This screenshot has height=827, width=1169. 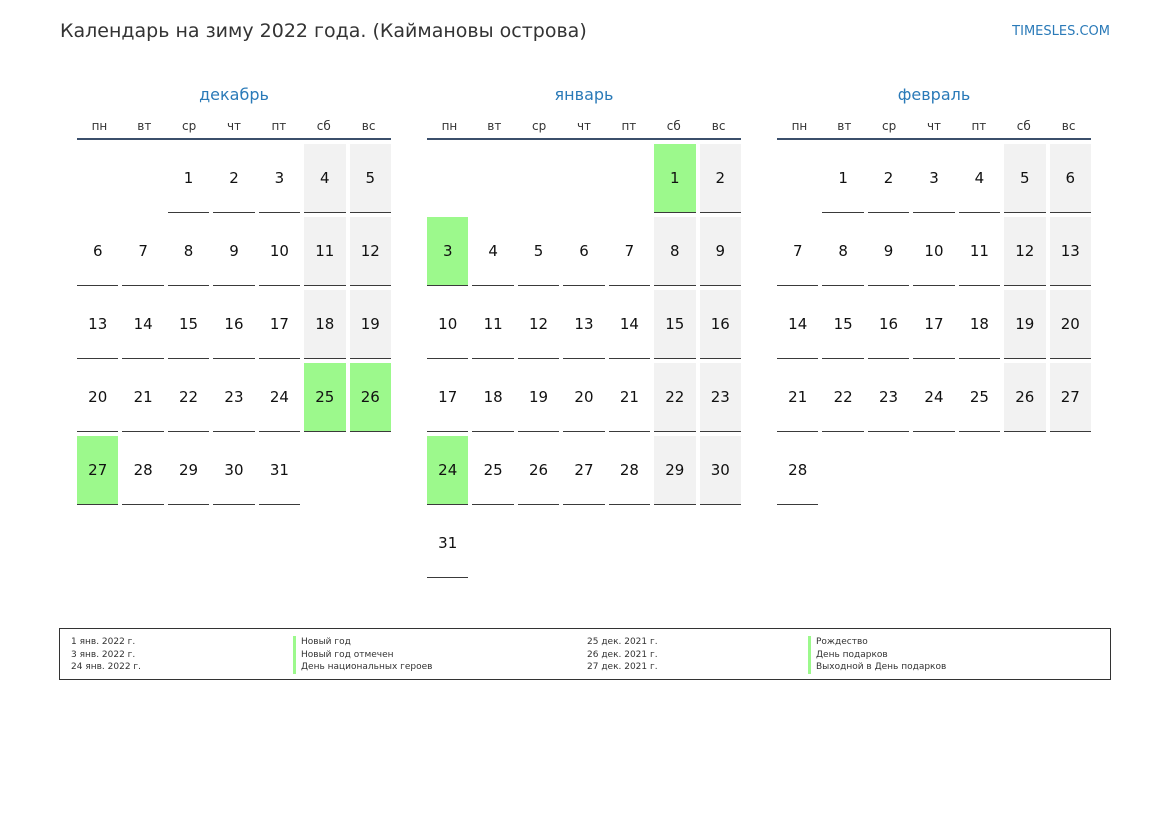 What do you see at coordinates (234, 397) in the screenshot?
I see `day-cell: 23` at bounding box center [234, 397].